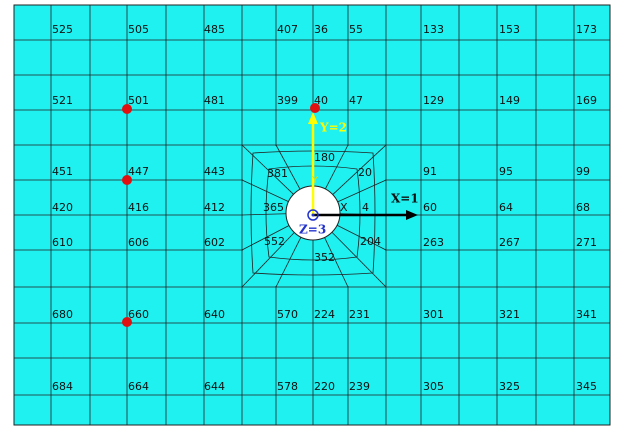  Describe the element at coordinates (509, 314) in the screenshot. I see `node-label: 321` at that location.